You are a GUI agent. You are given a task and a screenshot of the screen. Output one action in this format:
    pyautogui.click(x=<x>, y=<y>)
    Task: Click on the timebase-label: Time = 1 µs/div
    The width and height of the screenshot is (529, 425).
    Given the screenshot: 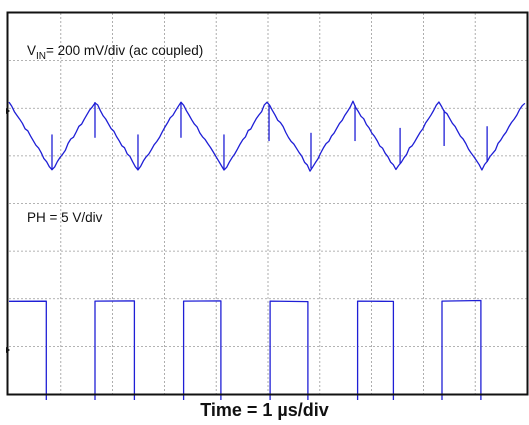 What is the action you would take?
    pyautogui.click(x=264, y=410)
    